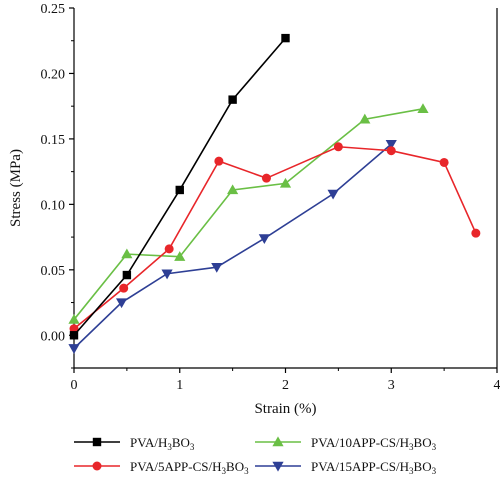  Describe the element at coordinates (53, 271) in the screenshot. I see `y-tick-label: 0.05` at that location.